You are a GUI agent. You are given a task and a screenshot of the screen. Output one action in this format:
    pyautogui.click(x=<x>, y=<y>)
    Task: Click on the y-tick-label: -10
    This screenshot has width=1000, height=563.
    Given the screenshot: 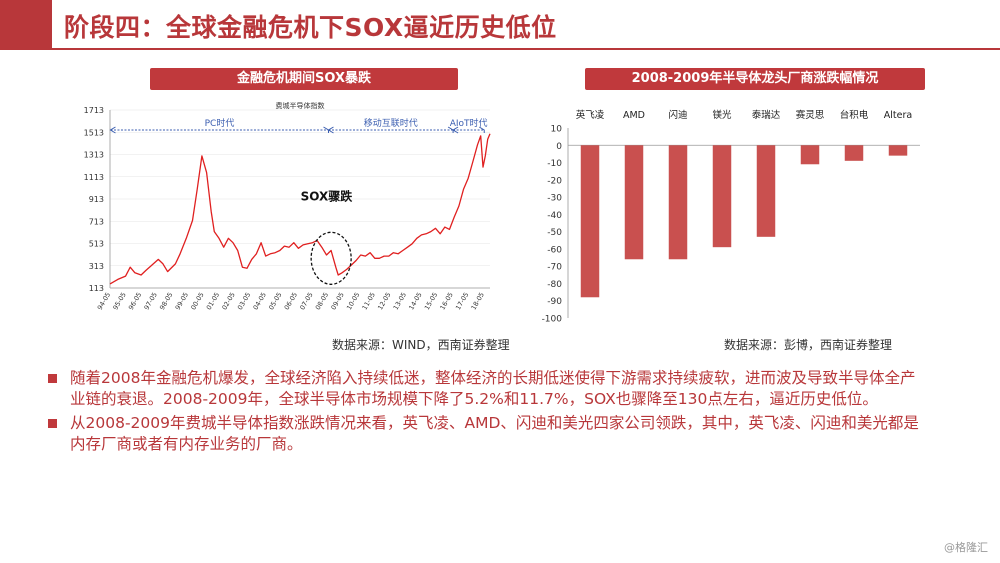 What is the action you would take?
    pyautogui.click(x=554, y=164)
    